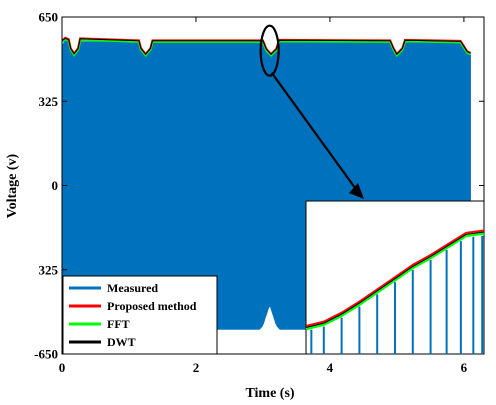  I want to click on zoom-arrow-line, so click(314, 132).